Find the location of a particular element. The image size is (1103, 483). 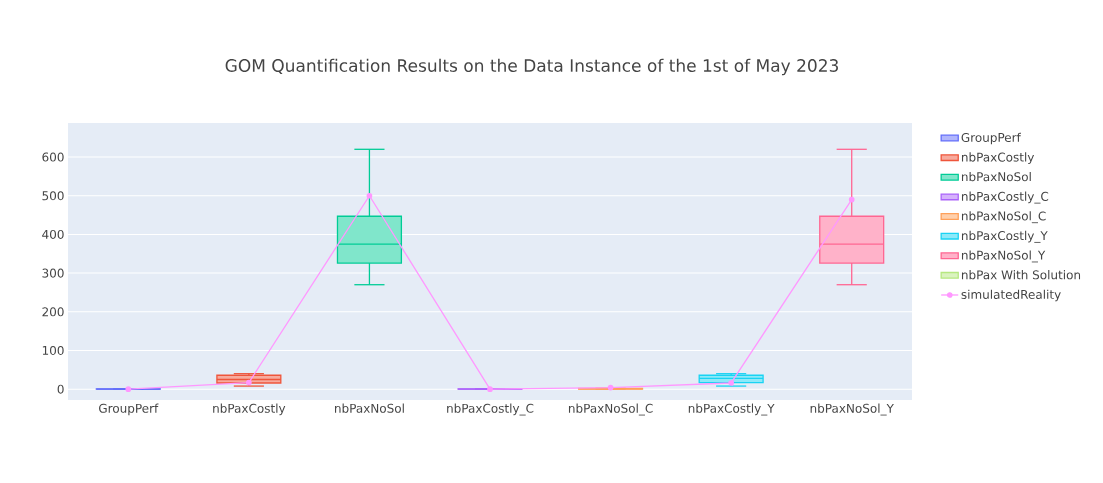

x-tick-label: GroupPerf is located at coordinates (129, 409).